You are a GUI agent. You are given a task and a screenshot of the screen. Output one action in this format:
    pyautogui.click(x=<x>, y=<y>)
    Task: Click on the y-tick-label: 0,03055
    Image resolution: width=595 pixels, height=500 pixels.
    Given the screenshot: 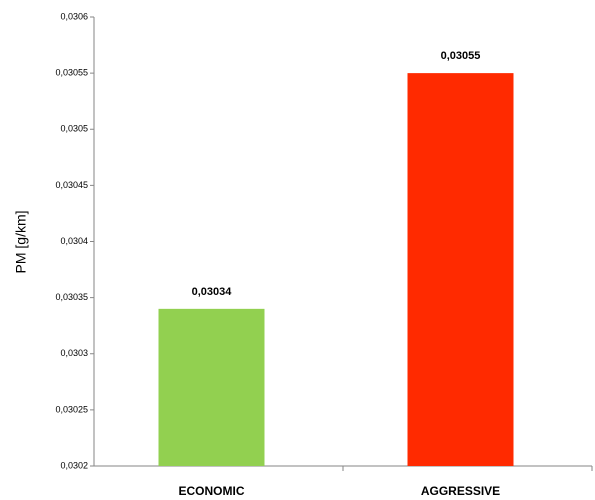 What is the action you would take?
    pyautogui.click(x=71, y=73)
    